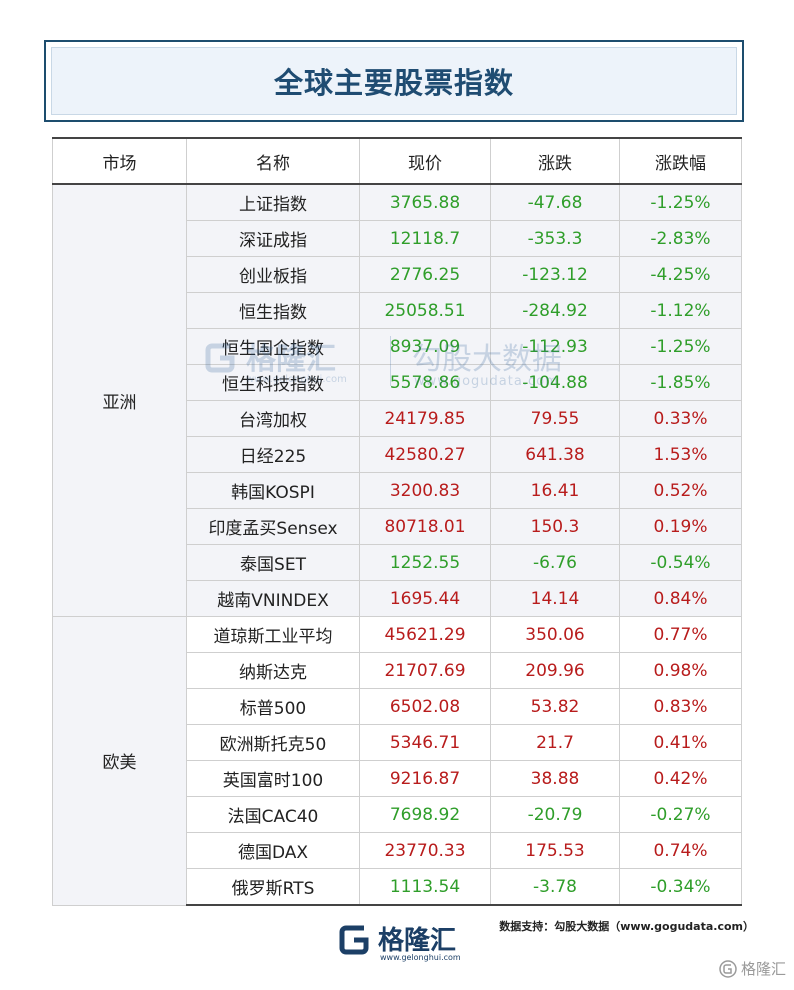 The image size is (794, 990). What do you see at coordinates (425, 238) in the screenshot?
I see `price-cell: 12118.7` at bounding box center [425, 238].